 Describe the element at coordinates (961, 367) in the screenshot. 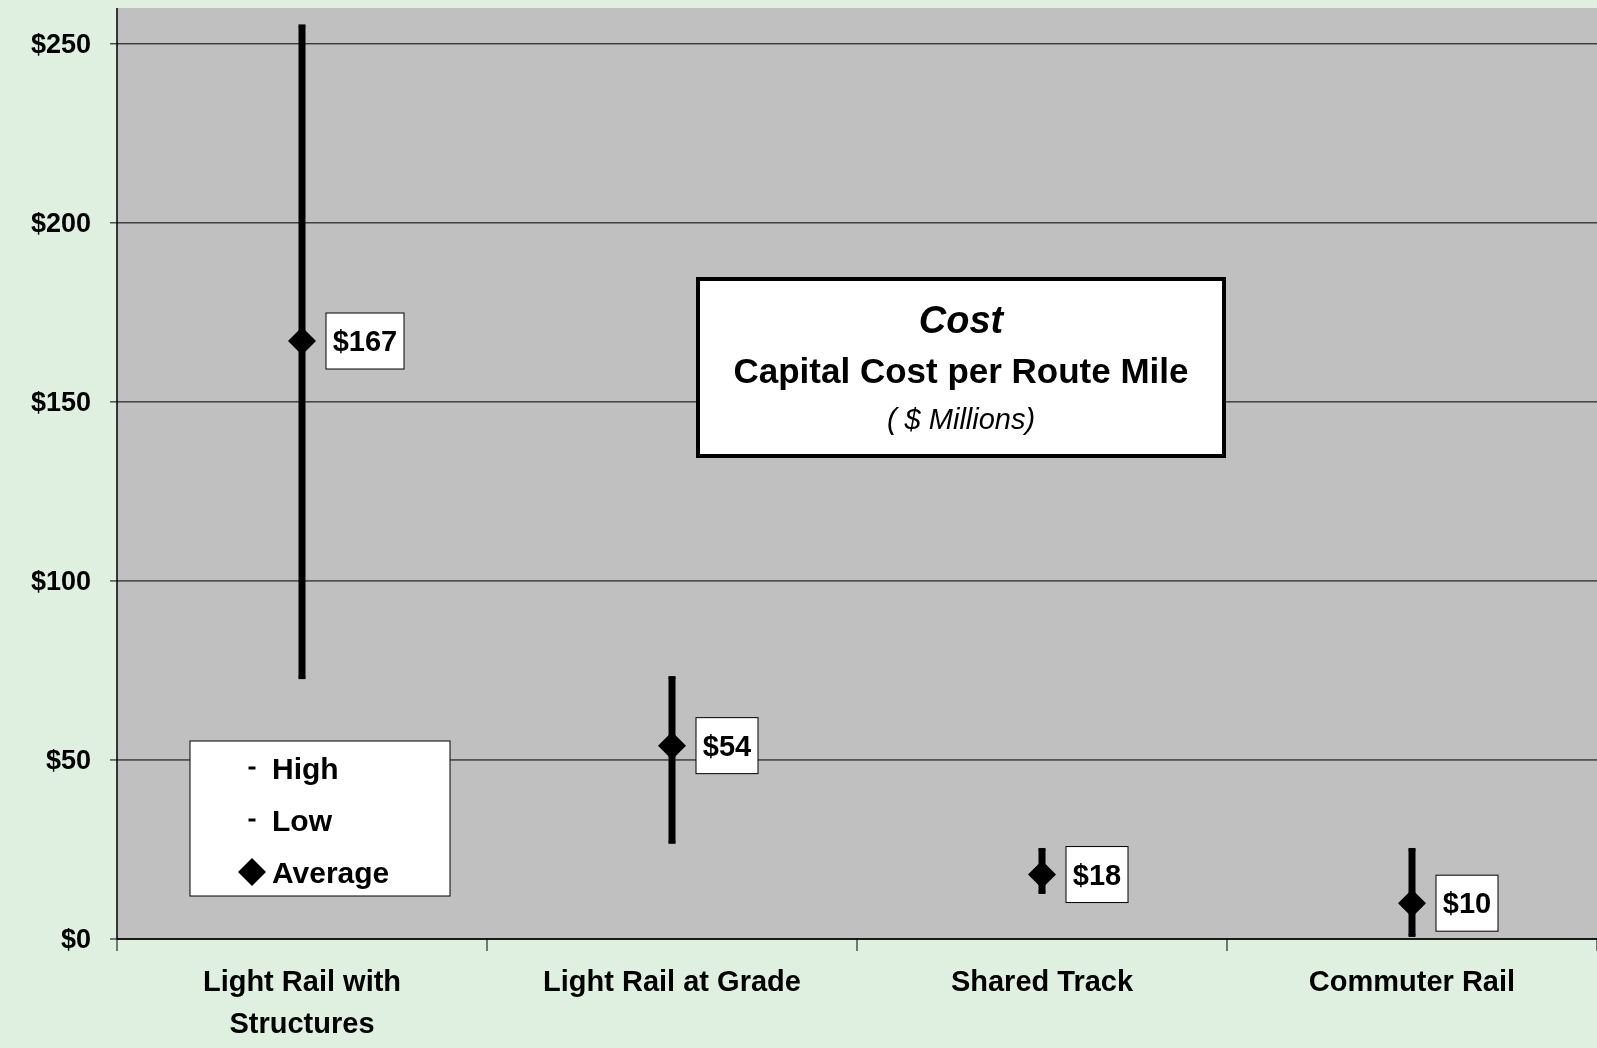

I see `title-box: Cost Capital Cost per Route Mile ( $ Millions)` at that location.